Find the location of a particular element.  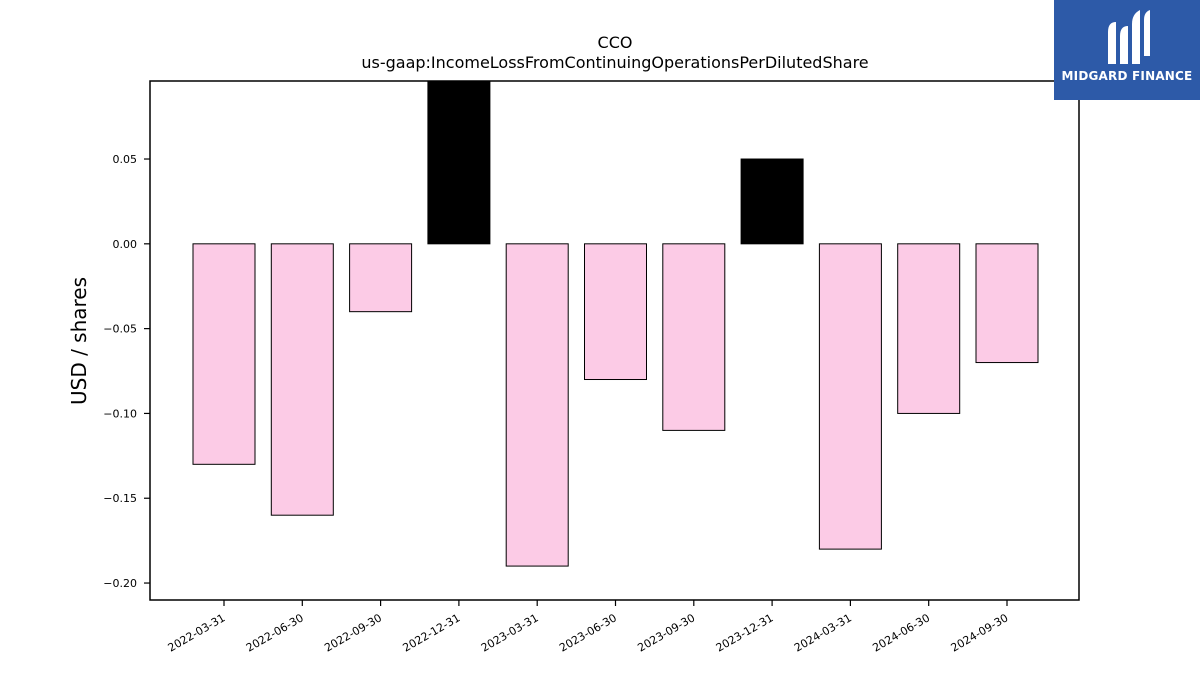

x-tick-label: 2023-09-30 is located at coordinates (666, 632).